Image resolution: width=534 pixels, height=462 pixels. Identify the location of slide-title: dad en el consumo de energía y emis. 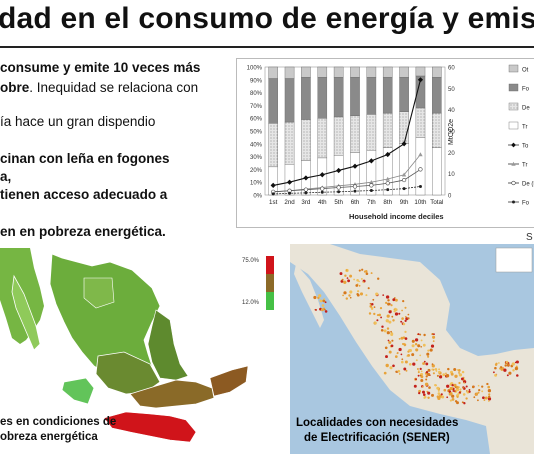
(267, 18).